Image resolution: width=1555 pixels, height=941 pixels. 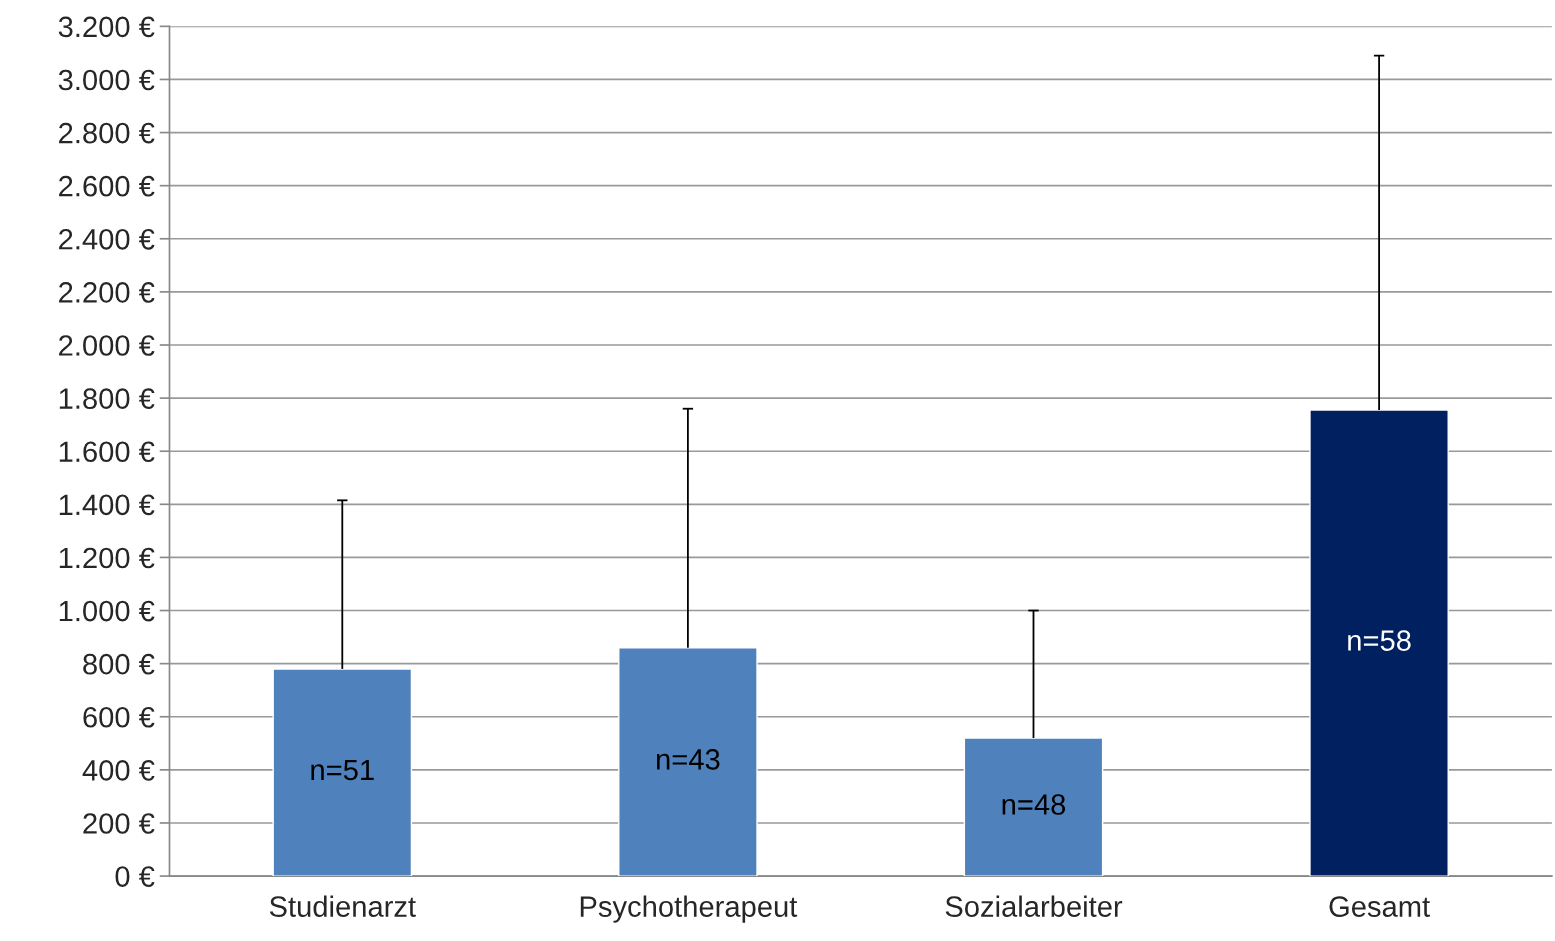 I want to click on annotation: n=43, so click(x=688, y=759).